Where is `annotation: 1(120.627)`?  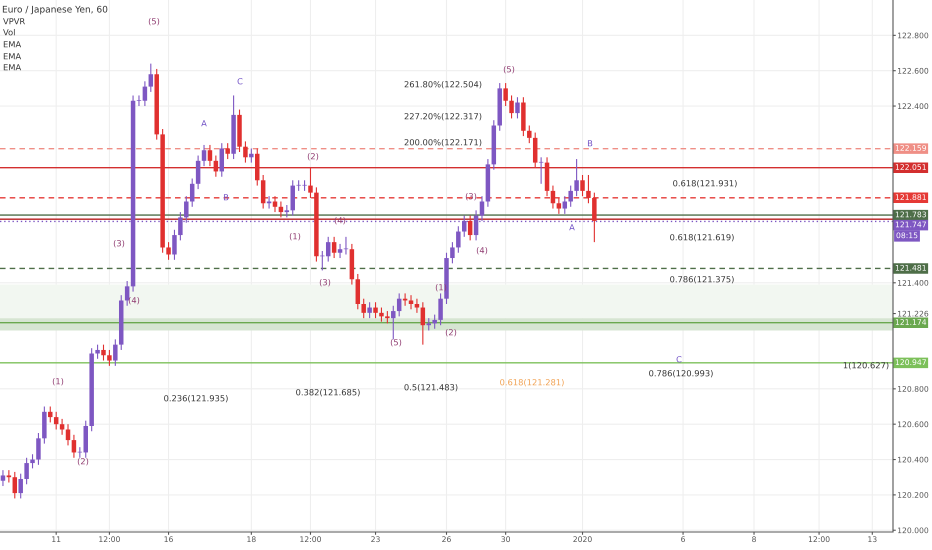 annotation: 1(120.627) is located at coordinates (866, 366).